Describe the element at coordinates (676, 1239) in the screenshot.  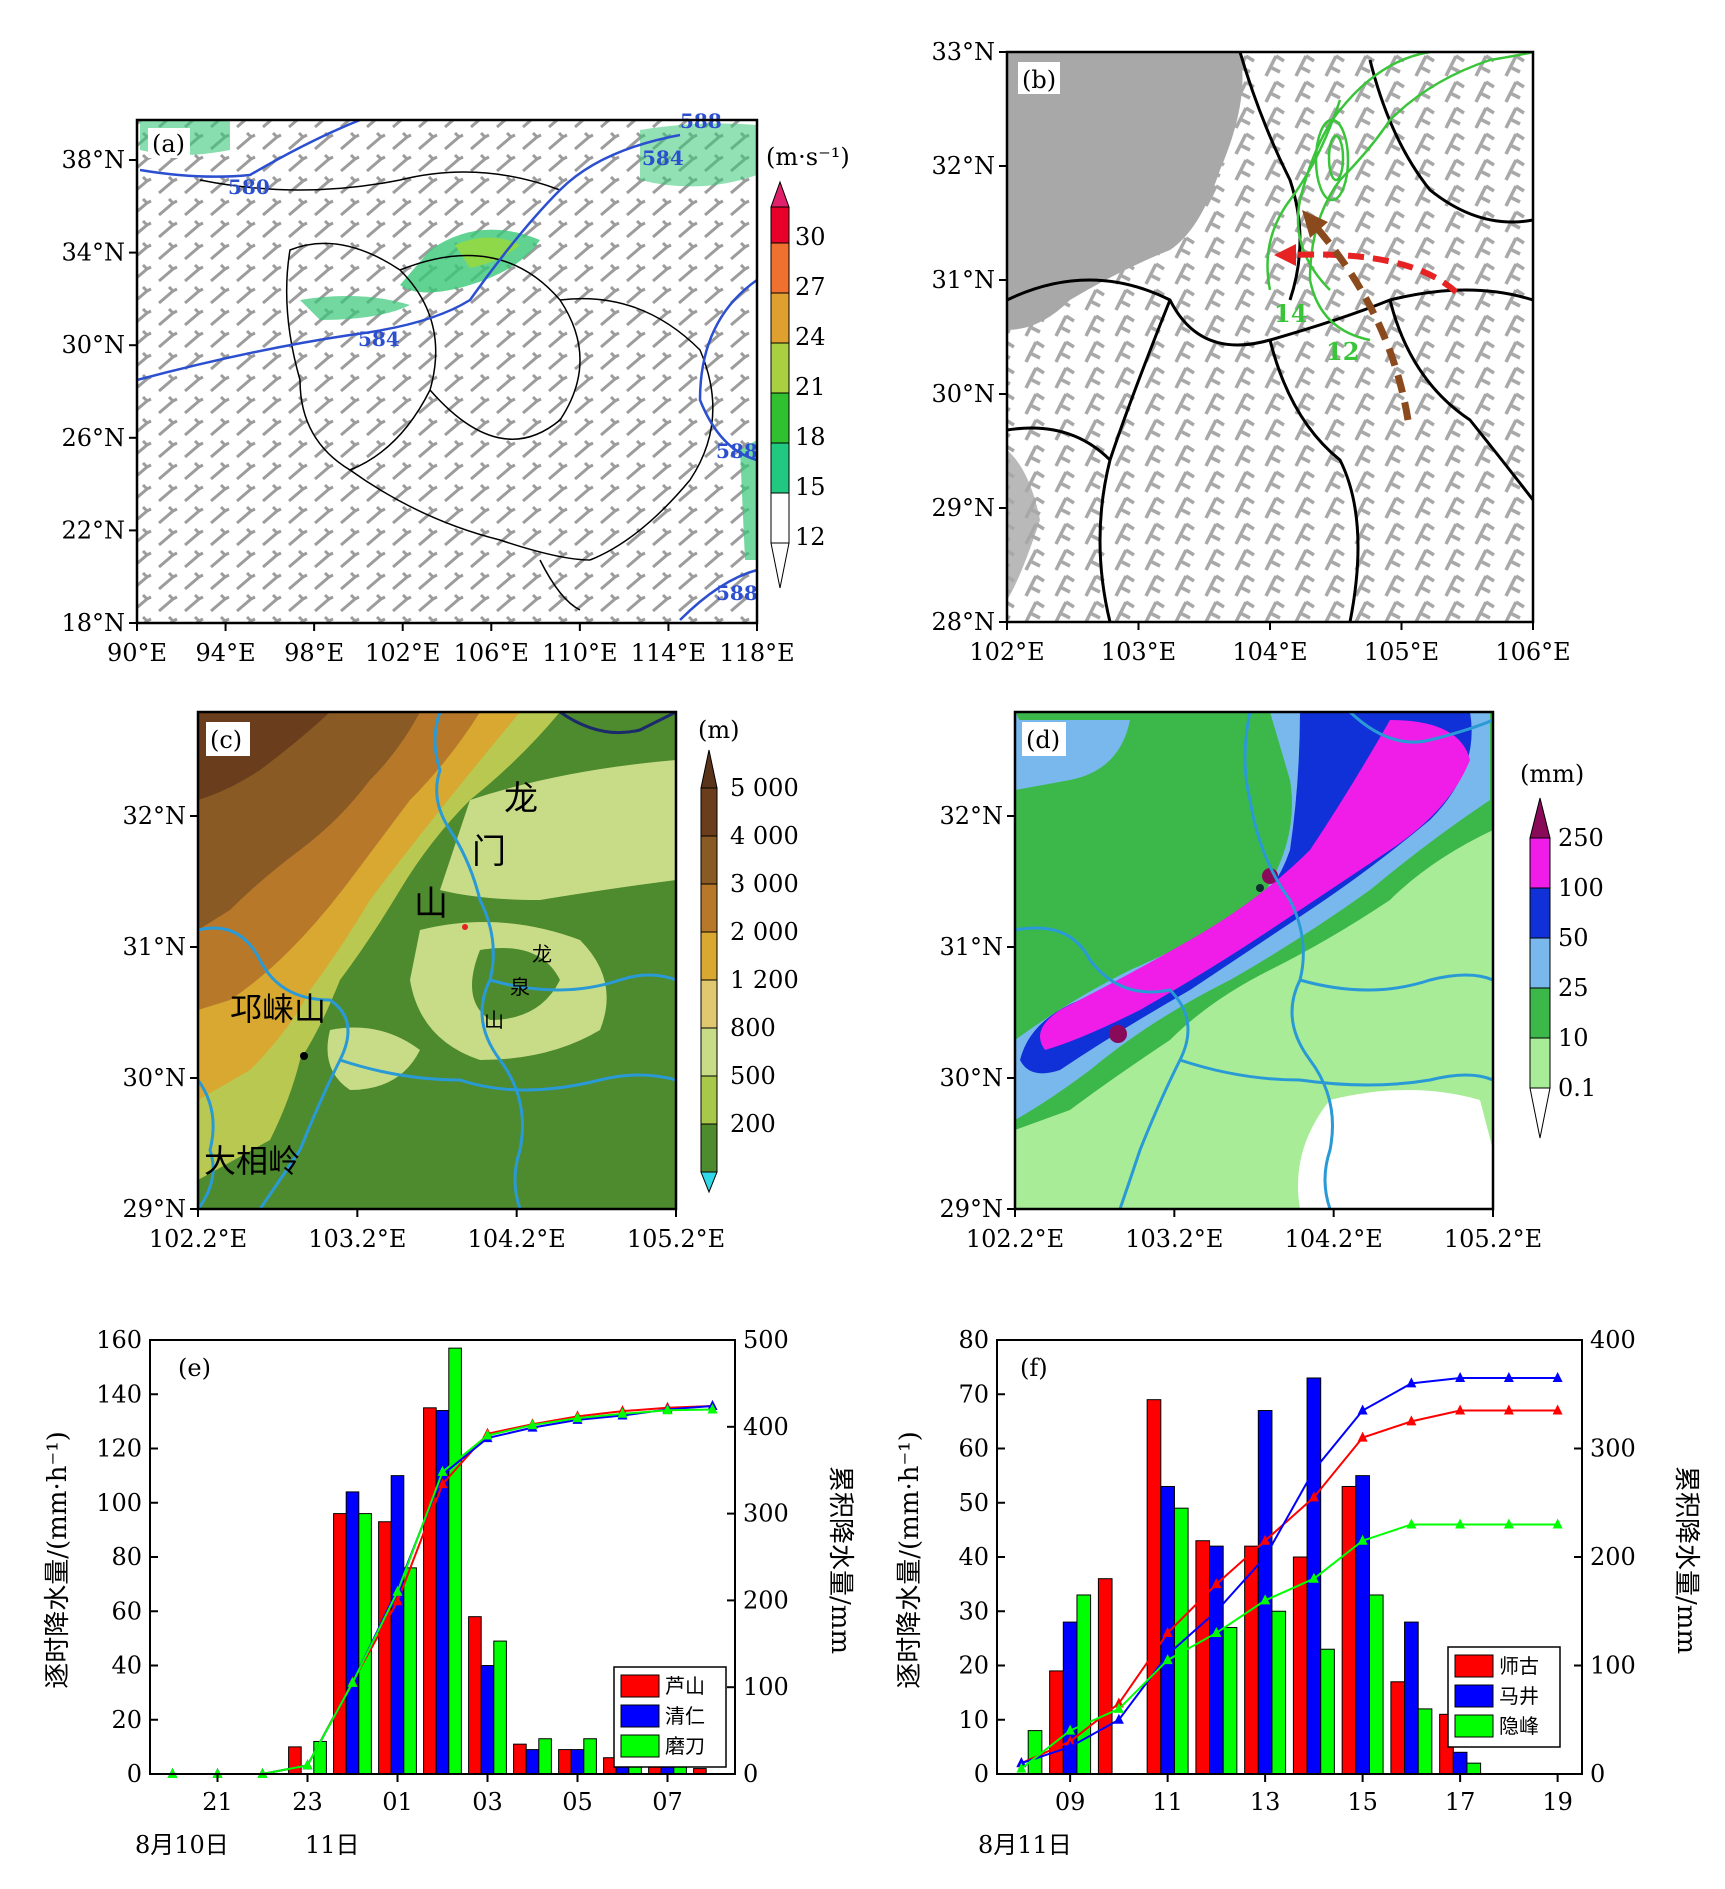
I see `x-tick-label: 105.2°E` at that location.